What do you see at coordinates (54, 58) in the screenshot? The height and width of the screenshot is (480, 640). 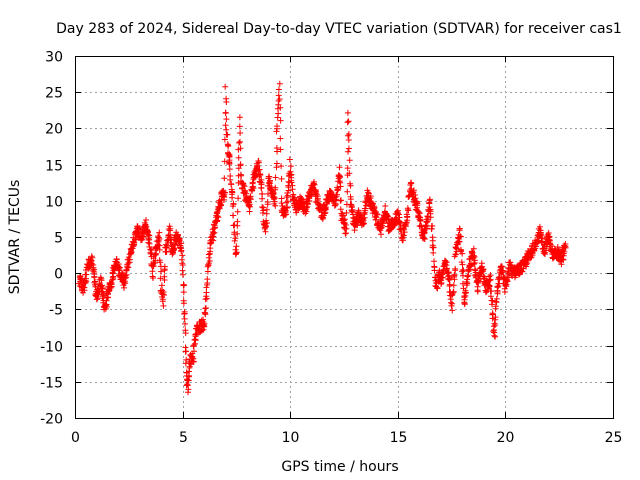 I see `y-tick-label: 30` at bounding box center [54, 58].